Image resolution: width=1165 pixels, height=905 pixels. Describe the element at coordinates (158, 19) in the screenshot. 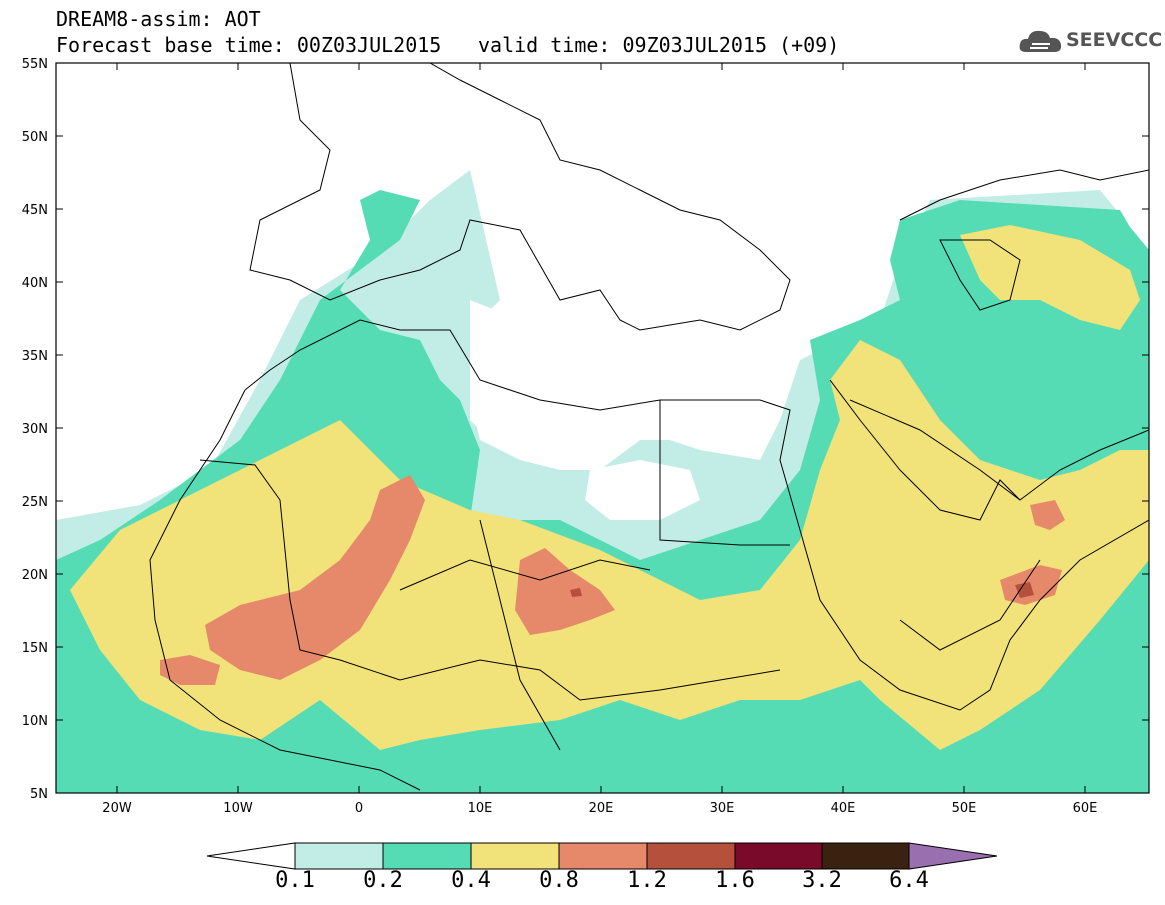

I see `map-title: DREAM8-assim: AOT` at that location.